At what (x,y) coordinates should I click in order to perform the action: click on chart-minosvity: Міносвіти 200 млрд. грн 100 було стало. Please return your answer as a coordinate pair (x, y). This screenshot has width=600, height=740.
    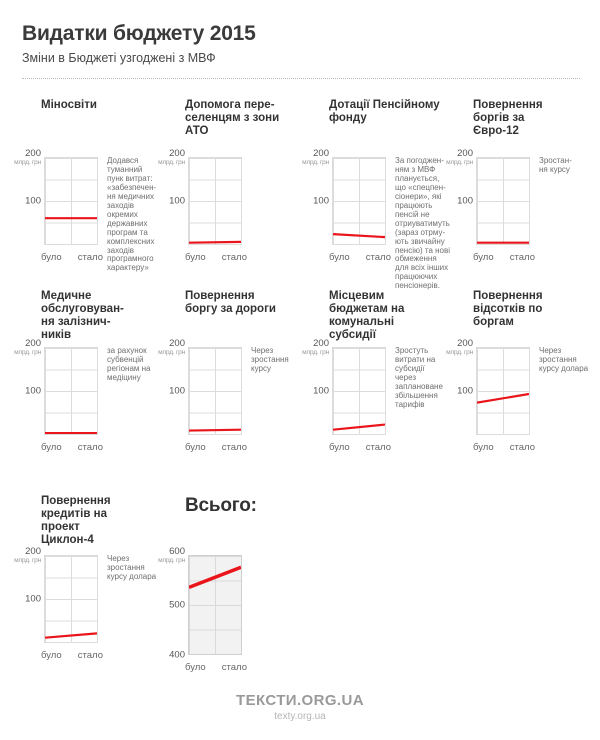
    Looking at the image, I should click on (90, 185).